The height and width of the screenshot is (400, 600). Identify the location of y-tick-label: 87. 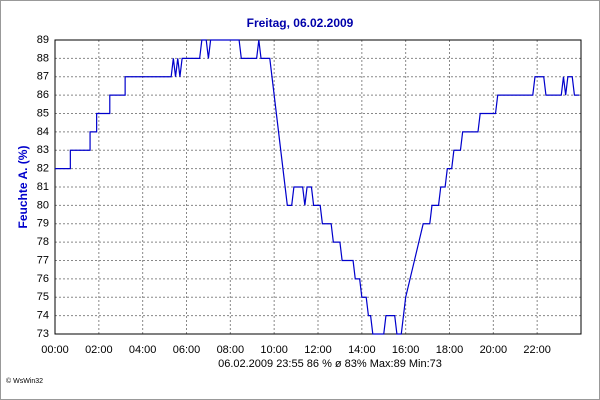
(43, 77).